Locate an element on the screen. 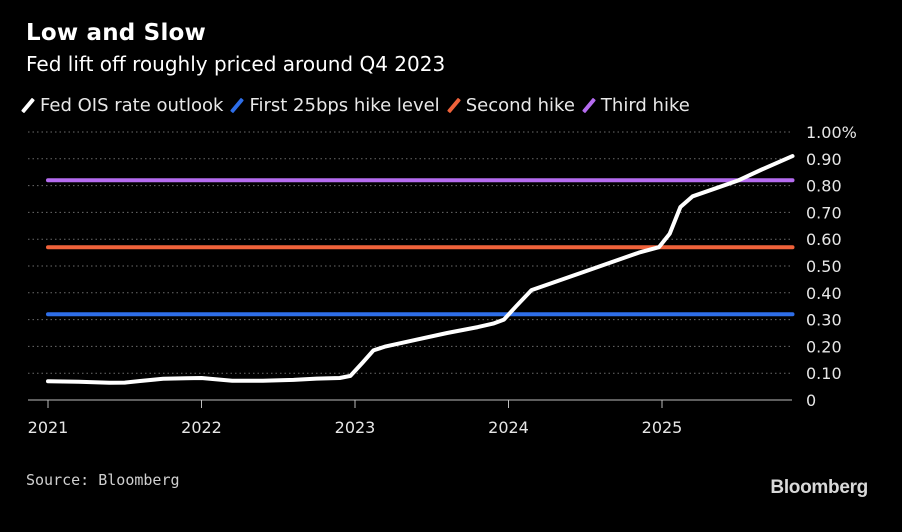 This screenshot has height=532, width=902. chart-title: Low and Slow is located at coordinates (116, 33).